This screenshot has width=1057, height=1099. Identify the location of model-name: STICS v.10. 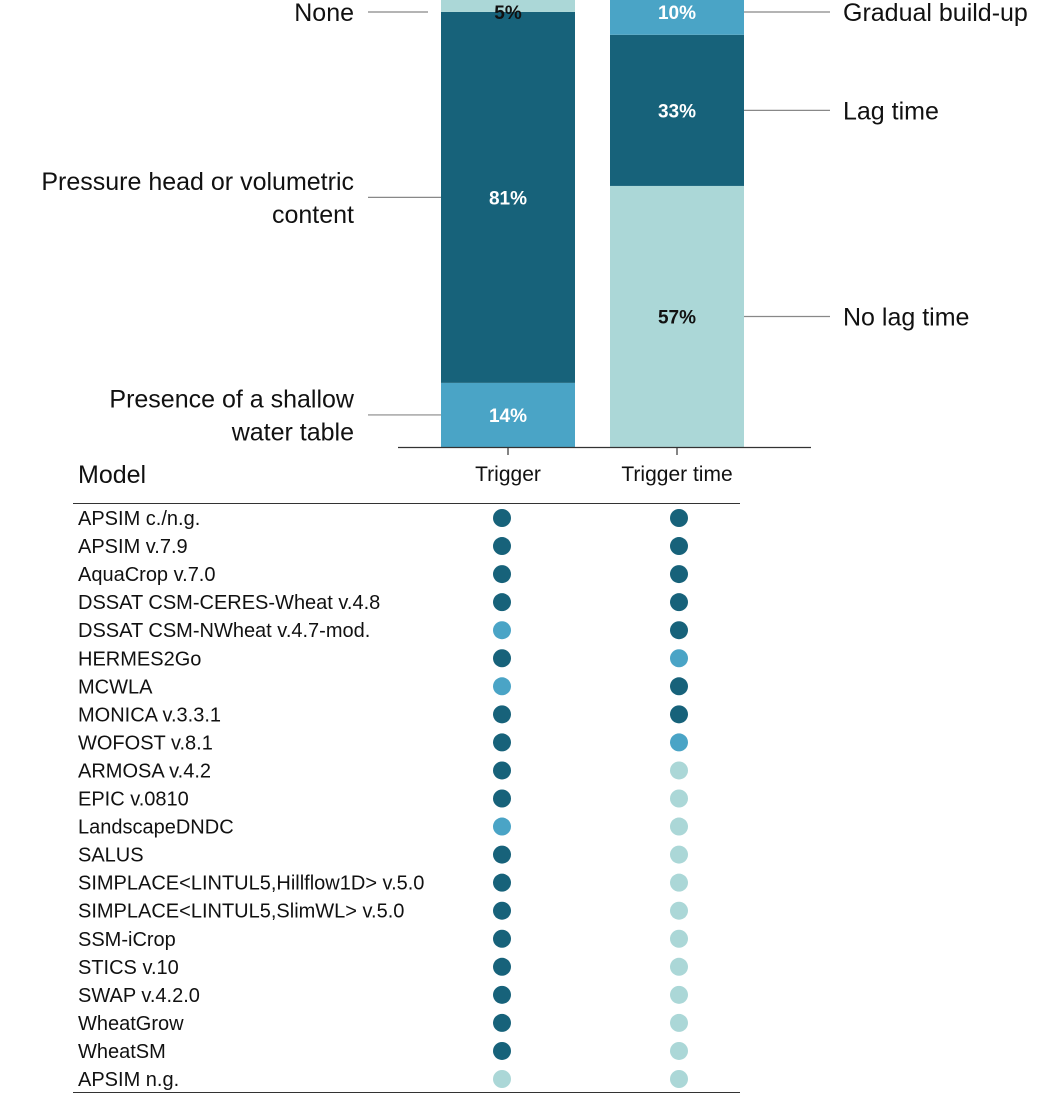
(128, 968).